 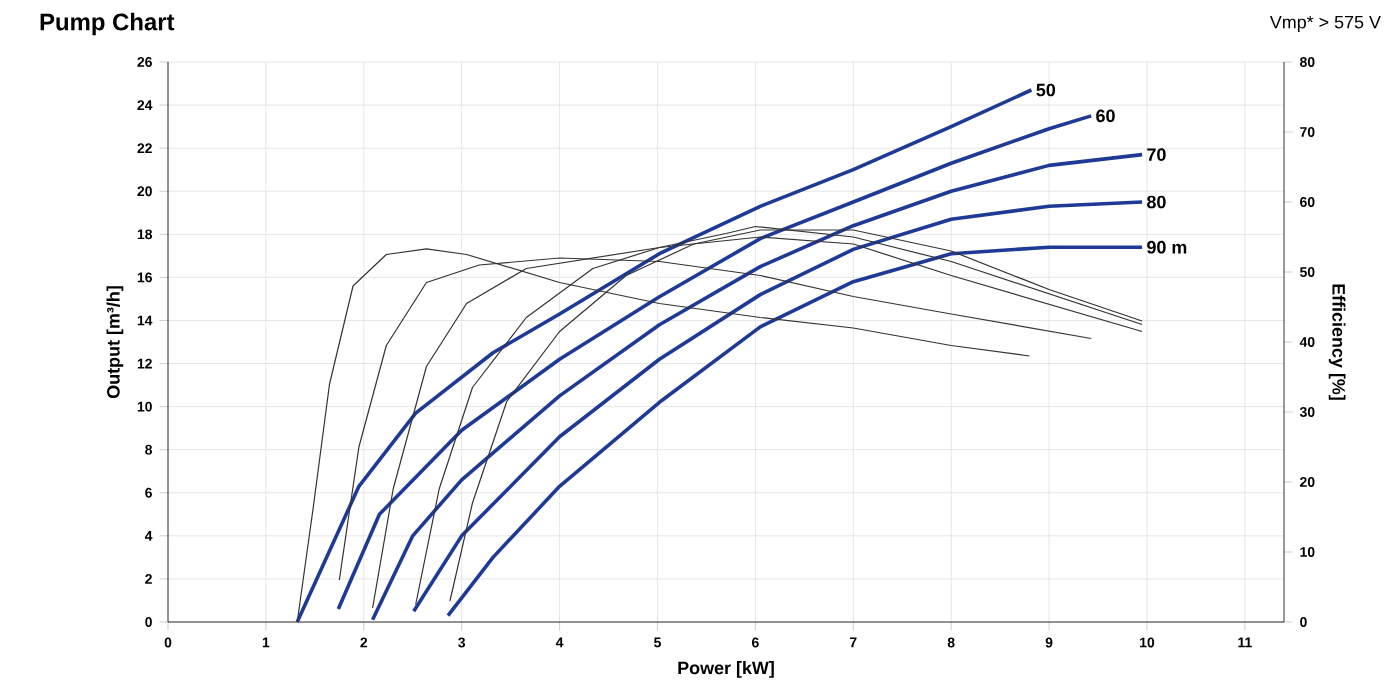 I want to click on series-label: 70, so click(x=1156, y=154).